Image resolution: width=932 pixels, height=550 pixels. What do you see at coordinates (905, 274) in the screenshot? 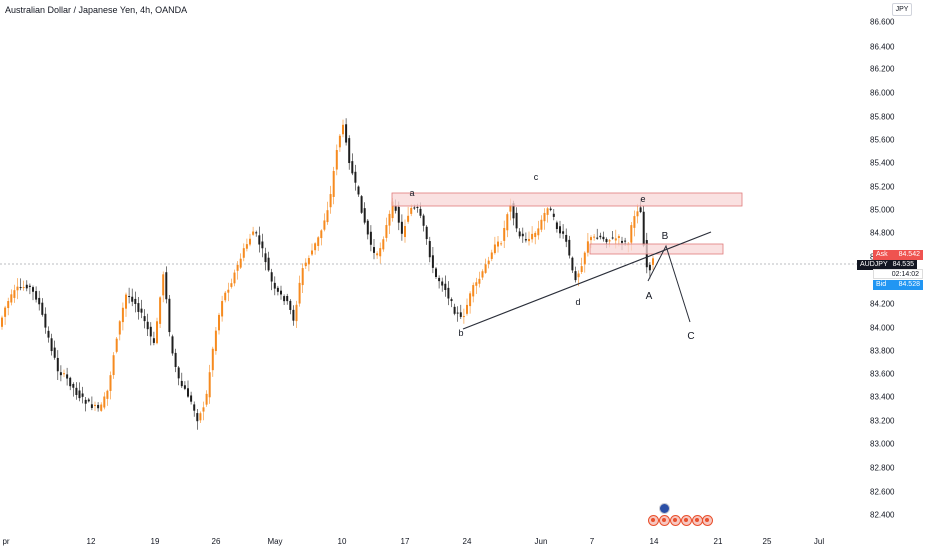
I see `timer-value: 02:14:02` at bounding box center [905, 274].